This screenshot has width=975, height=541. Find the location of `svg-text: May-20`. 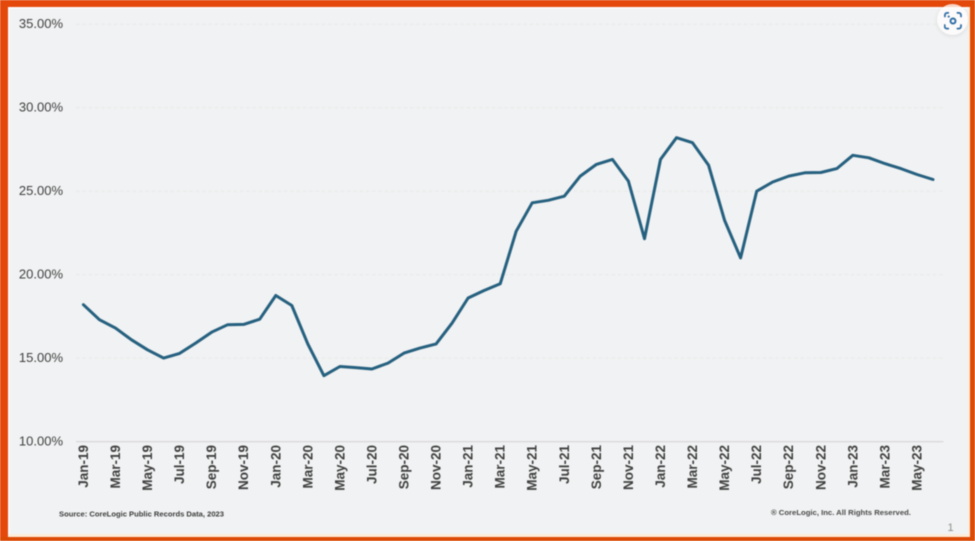

svg-text: May-20 is located at coordinates (339, 468).